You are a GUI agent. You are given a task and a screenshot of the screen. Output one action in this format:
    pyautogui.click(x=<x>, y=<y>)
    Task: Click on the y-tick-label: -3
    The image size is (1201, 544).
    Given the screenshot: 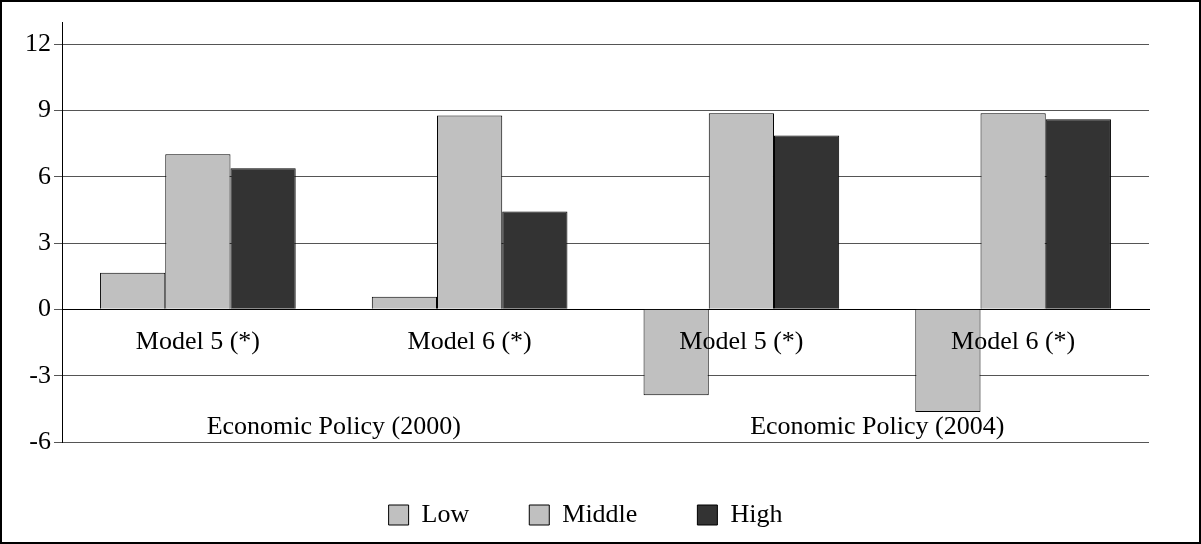 What is the action you would take?
    pyautogui.click(x=40, y=374)
    